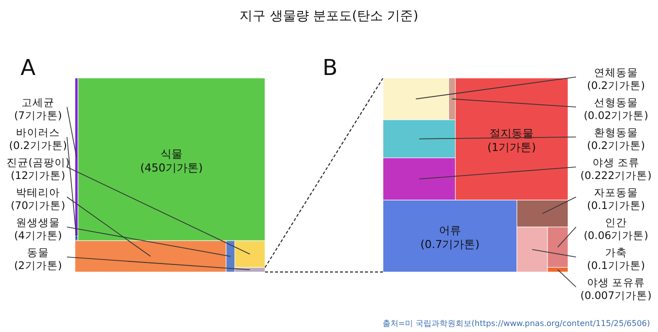 The height and width of the screenshot is (332, 658). Describe the element at coordinates (616, 283) in the screenshot. I see `category-label: 야생 포유류` at that location.